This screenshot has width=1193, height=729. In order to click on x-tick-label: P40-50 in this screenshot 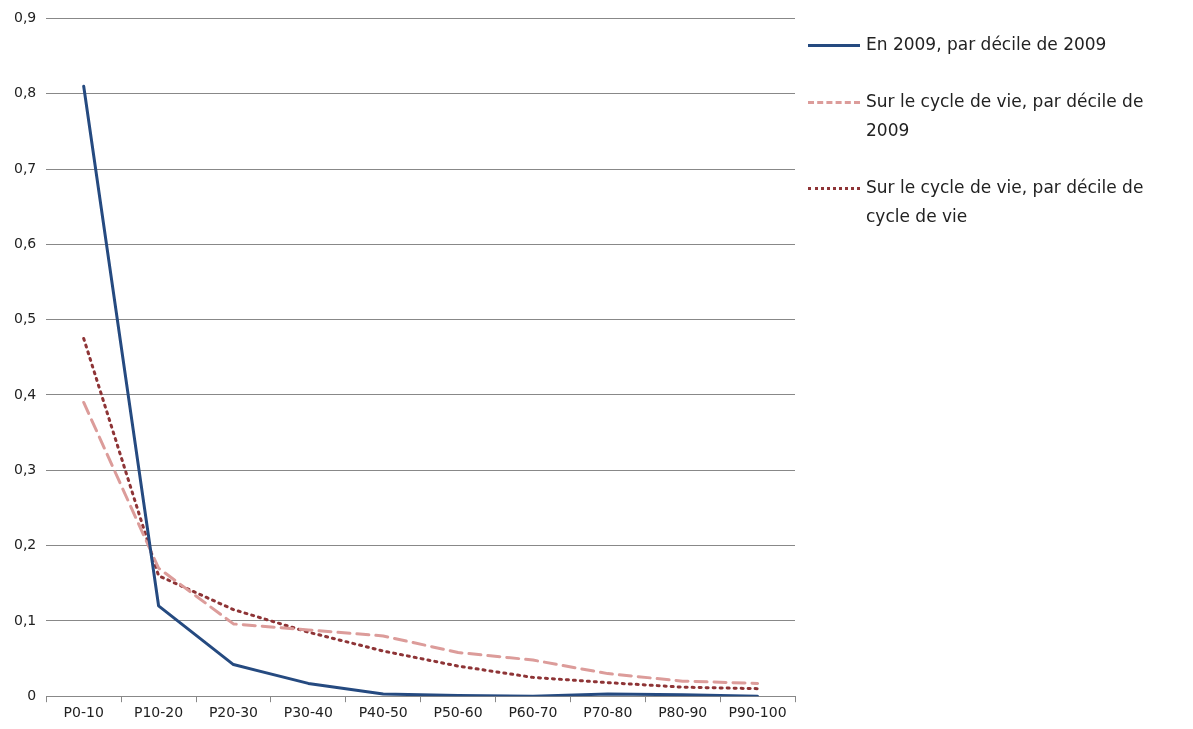, I will do `click(383, 712)`.